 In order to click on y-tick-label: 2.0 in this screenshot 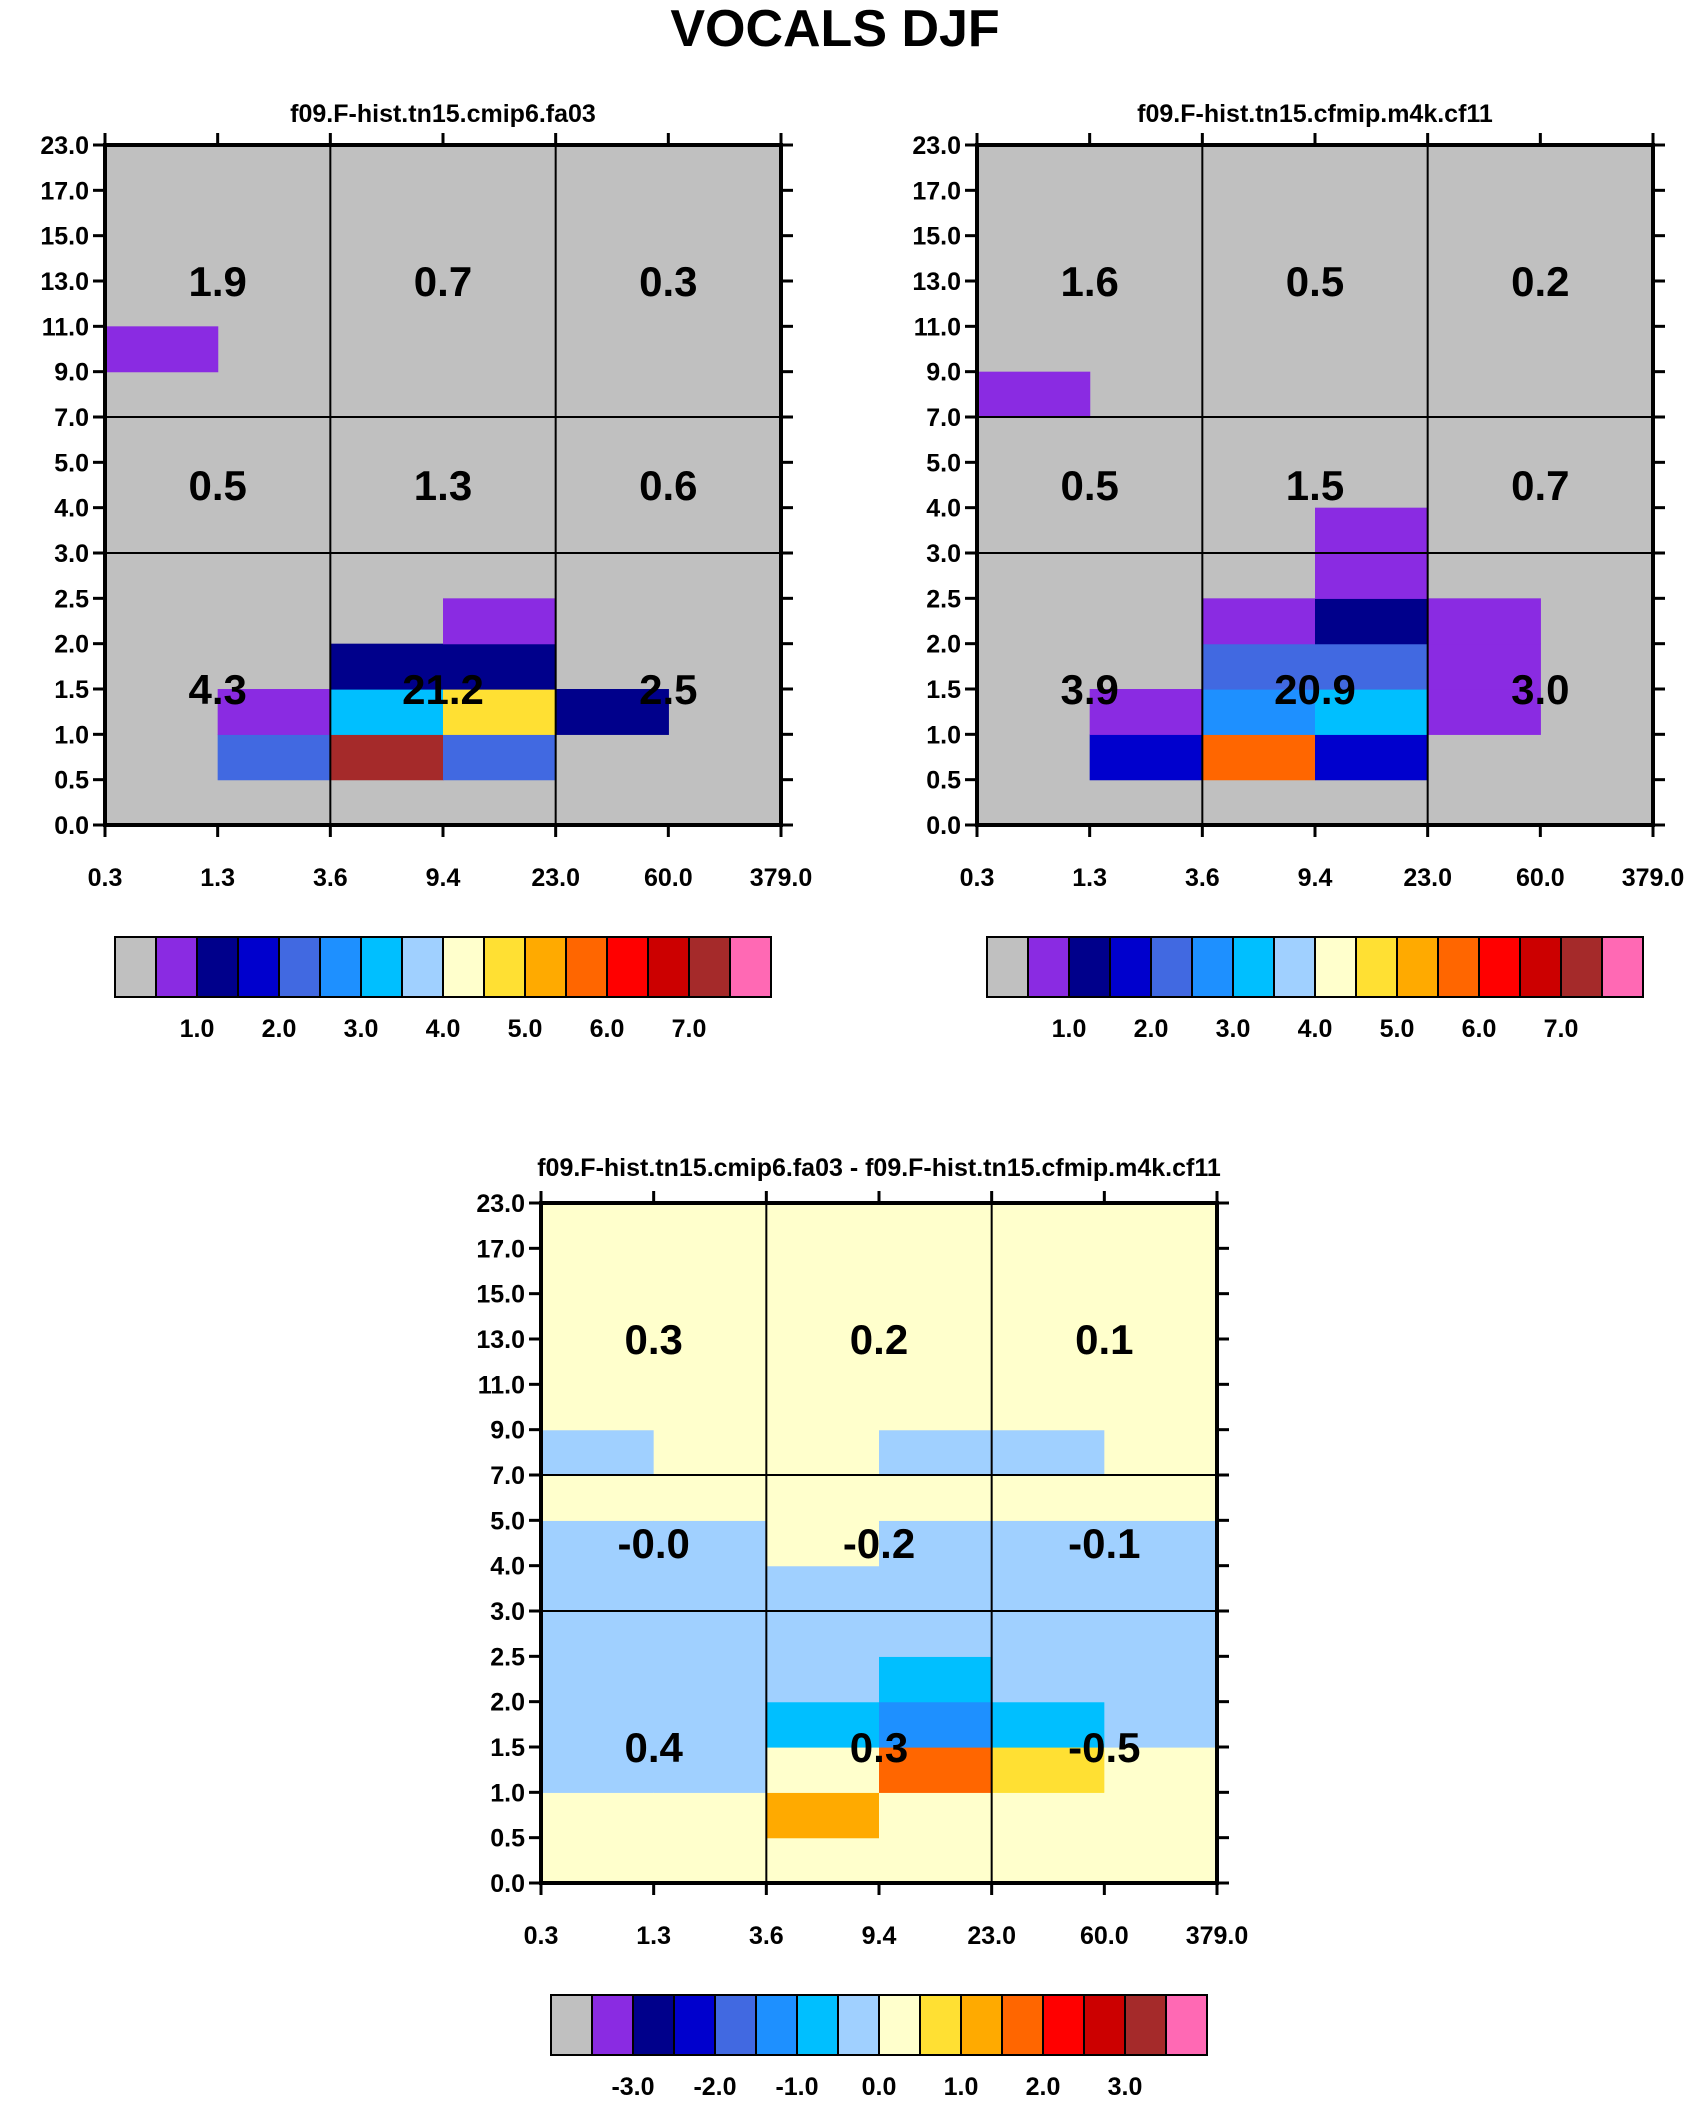, I will do `click(507, 1703)`.